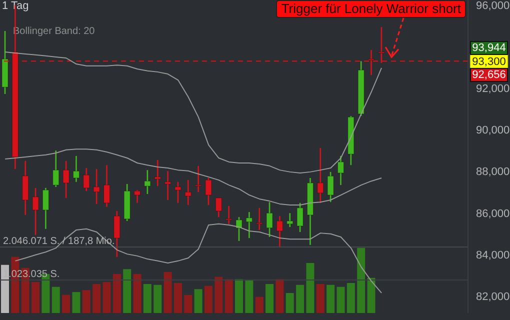 The image size is (510, 320). Describe the element at coordinates (493, 296) in the screenshot. I see `y-tick-label: 82,000` at that location.